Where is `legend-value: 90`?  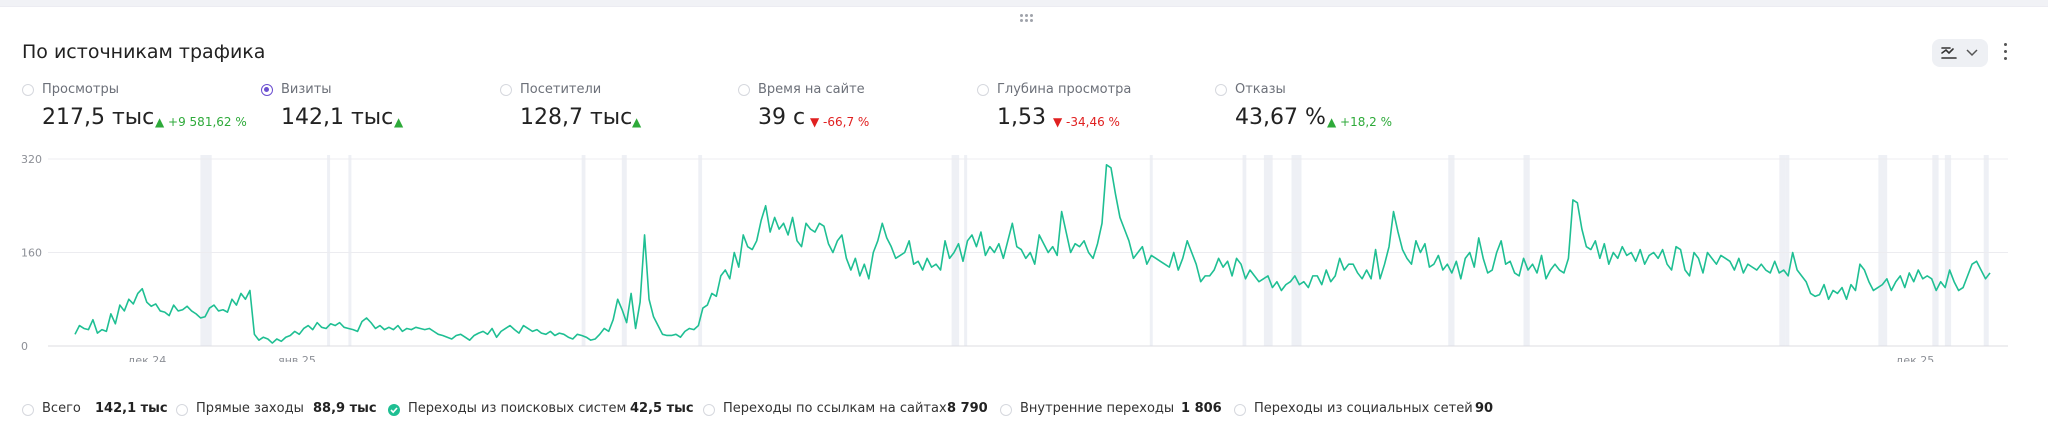 legend-value: 90 is located at coordinates (1484, 408).